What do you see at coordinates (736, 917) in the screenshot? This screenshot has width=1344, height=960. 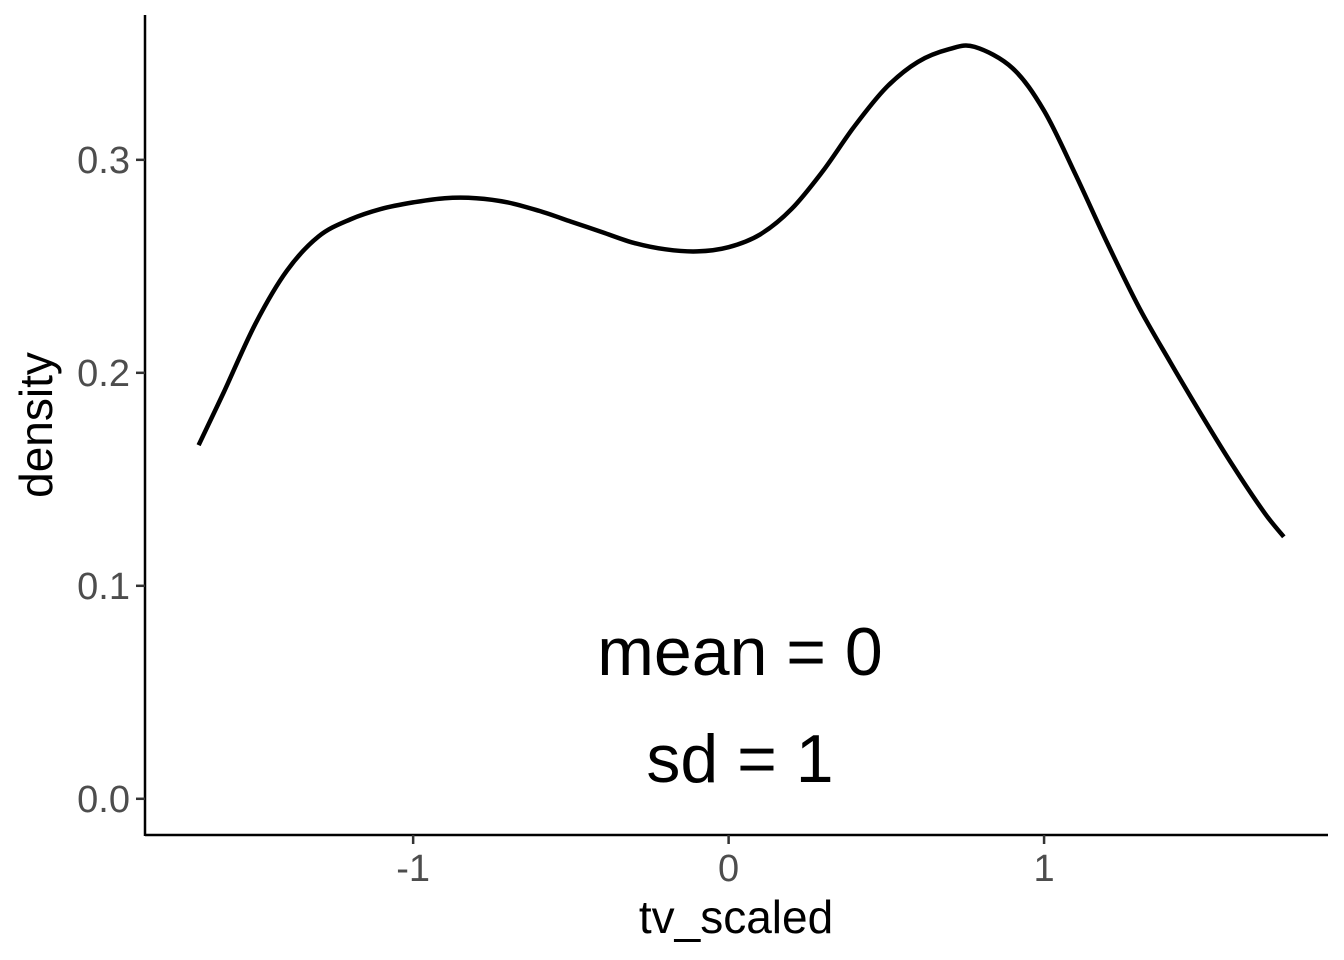 I see `x-axis-title: tv_scaled` at bounding box center [736, 917].